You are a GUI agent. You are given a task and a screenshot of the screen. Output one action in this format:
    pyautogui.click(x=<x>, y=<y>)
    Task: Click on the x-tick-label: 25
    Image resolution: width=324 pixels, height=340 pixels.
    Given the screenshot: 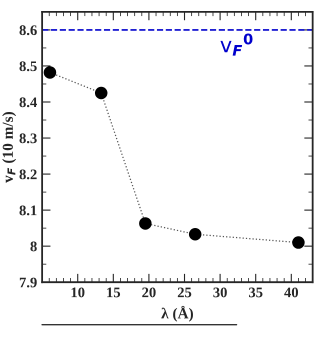 What is the action you would take?
    pyautogui.click(x=185, y=293)
    